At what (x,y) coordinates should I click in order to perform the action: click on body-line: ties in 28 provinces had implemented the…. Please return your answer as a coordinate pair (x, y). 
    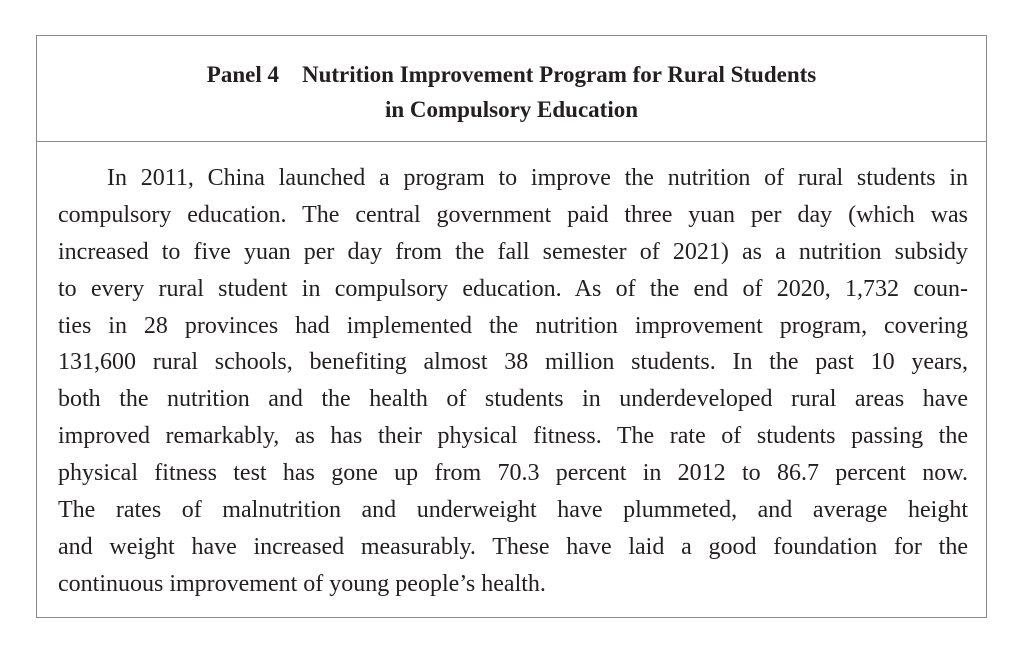
    Looking at the image, I should click on (513, 325).